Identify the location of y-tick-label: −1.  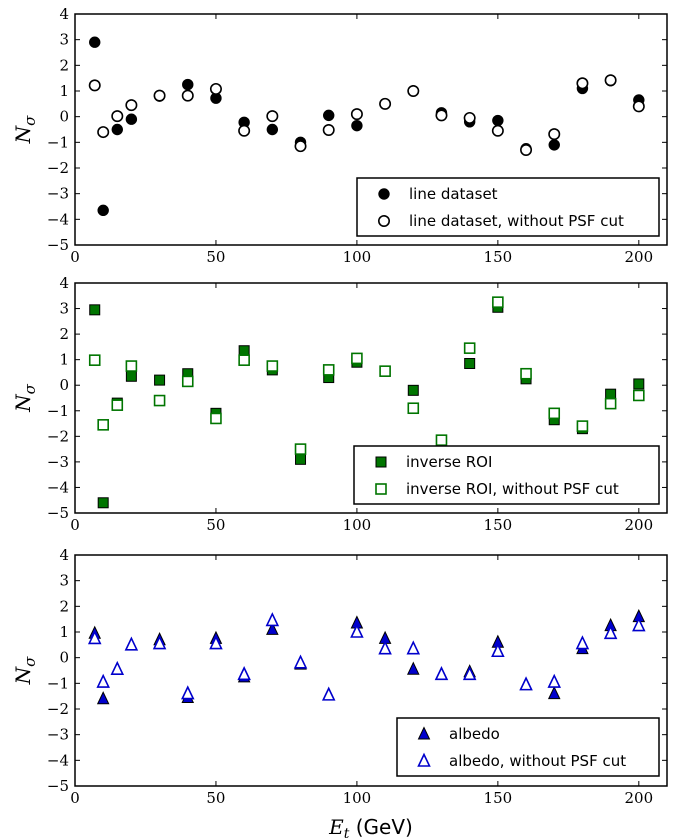
(58, 683).